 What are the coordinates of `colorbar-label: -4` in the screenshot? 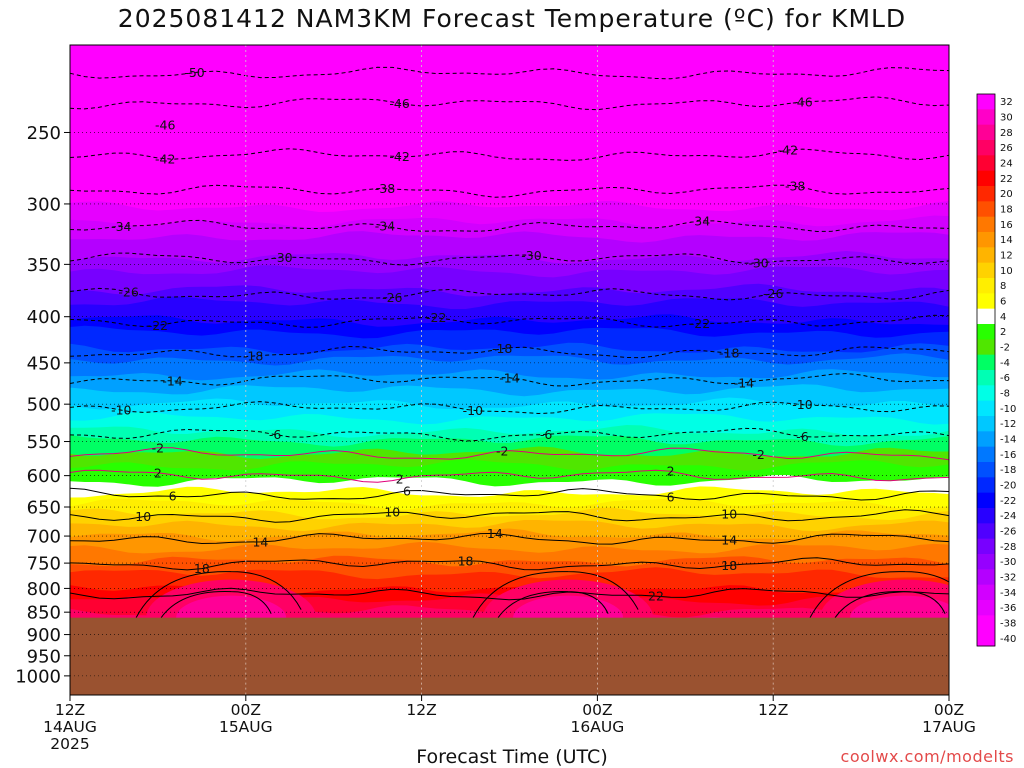 It's located at (1005, 363).